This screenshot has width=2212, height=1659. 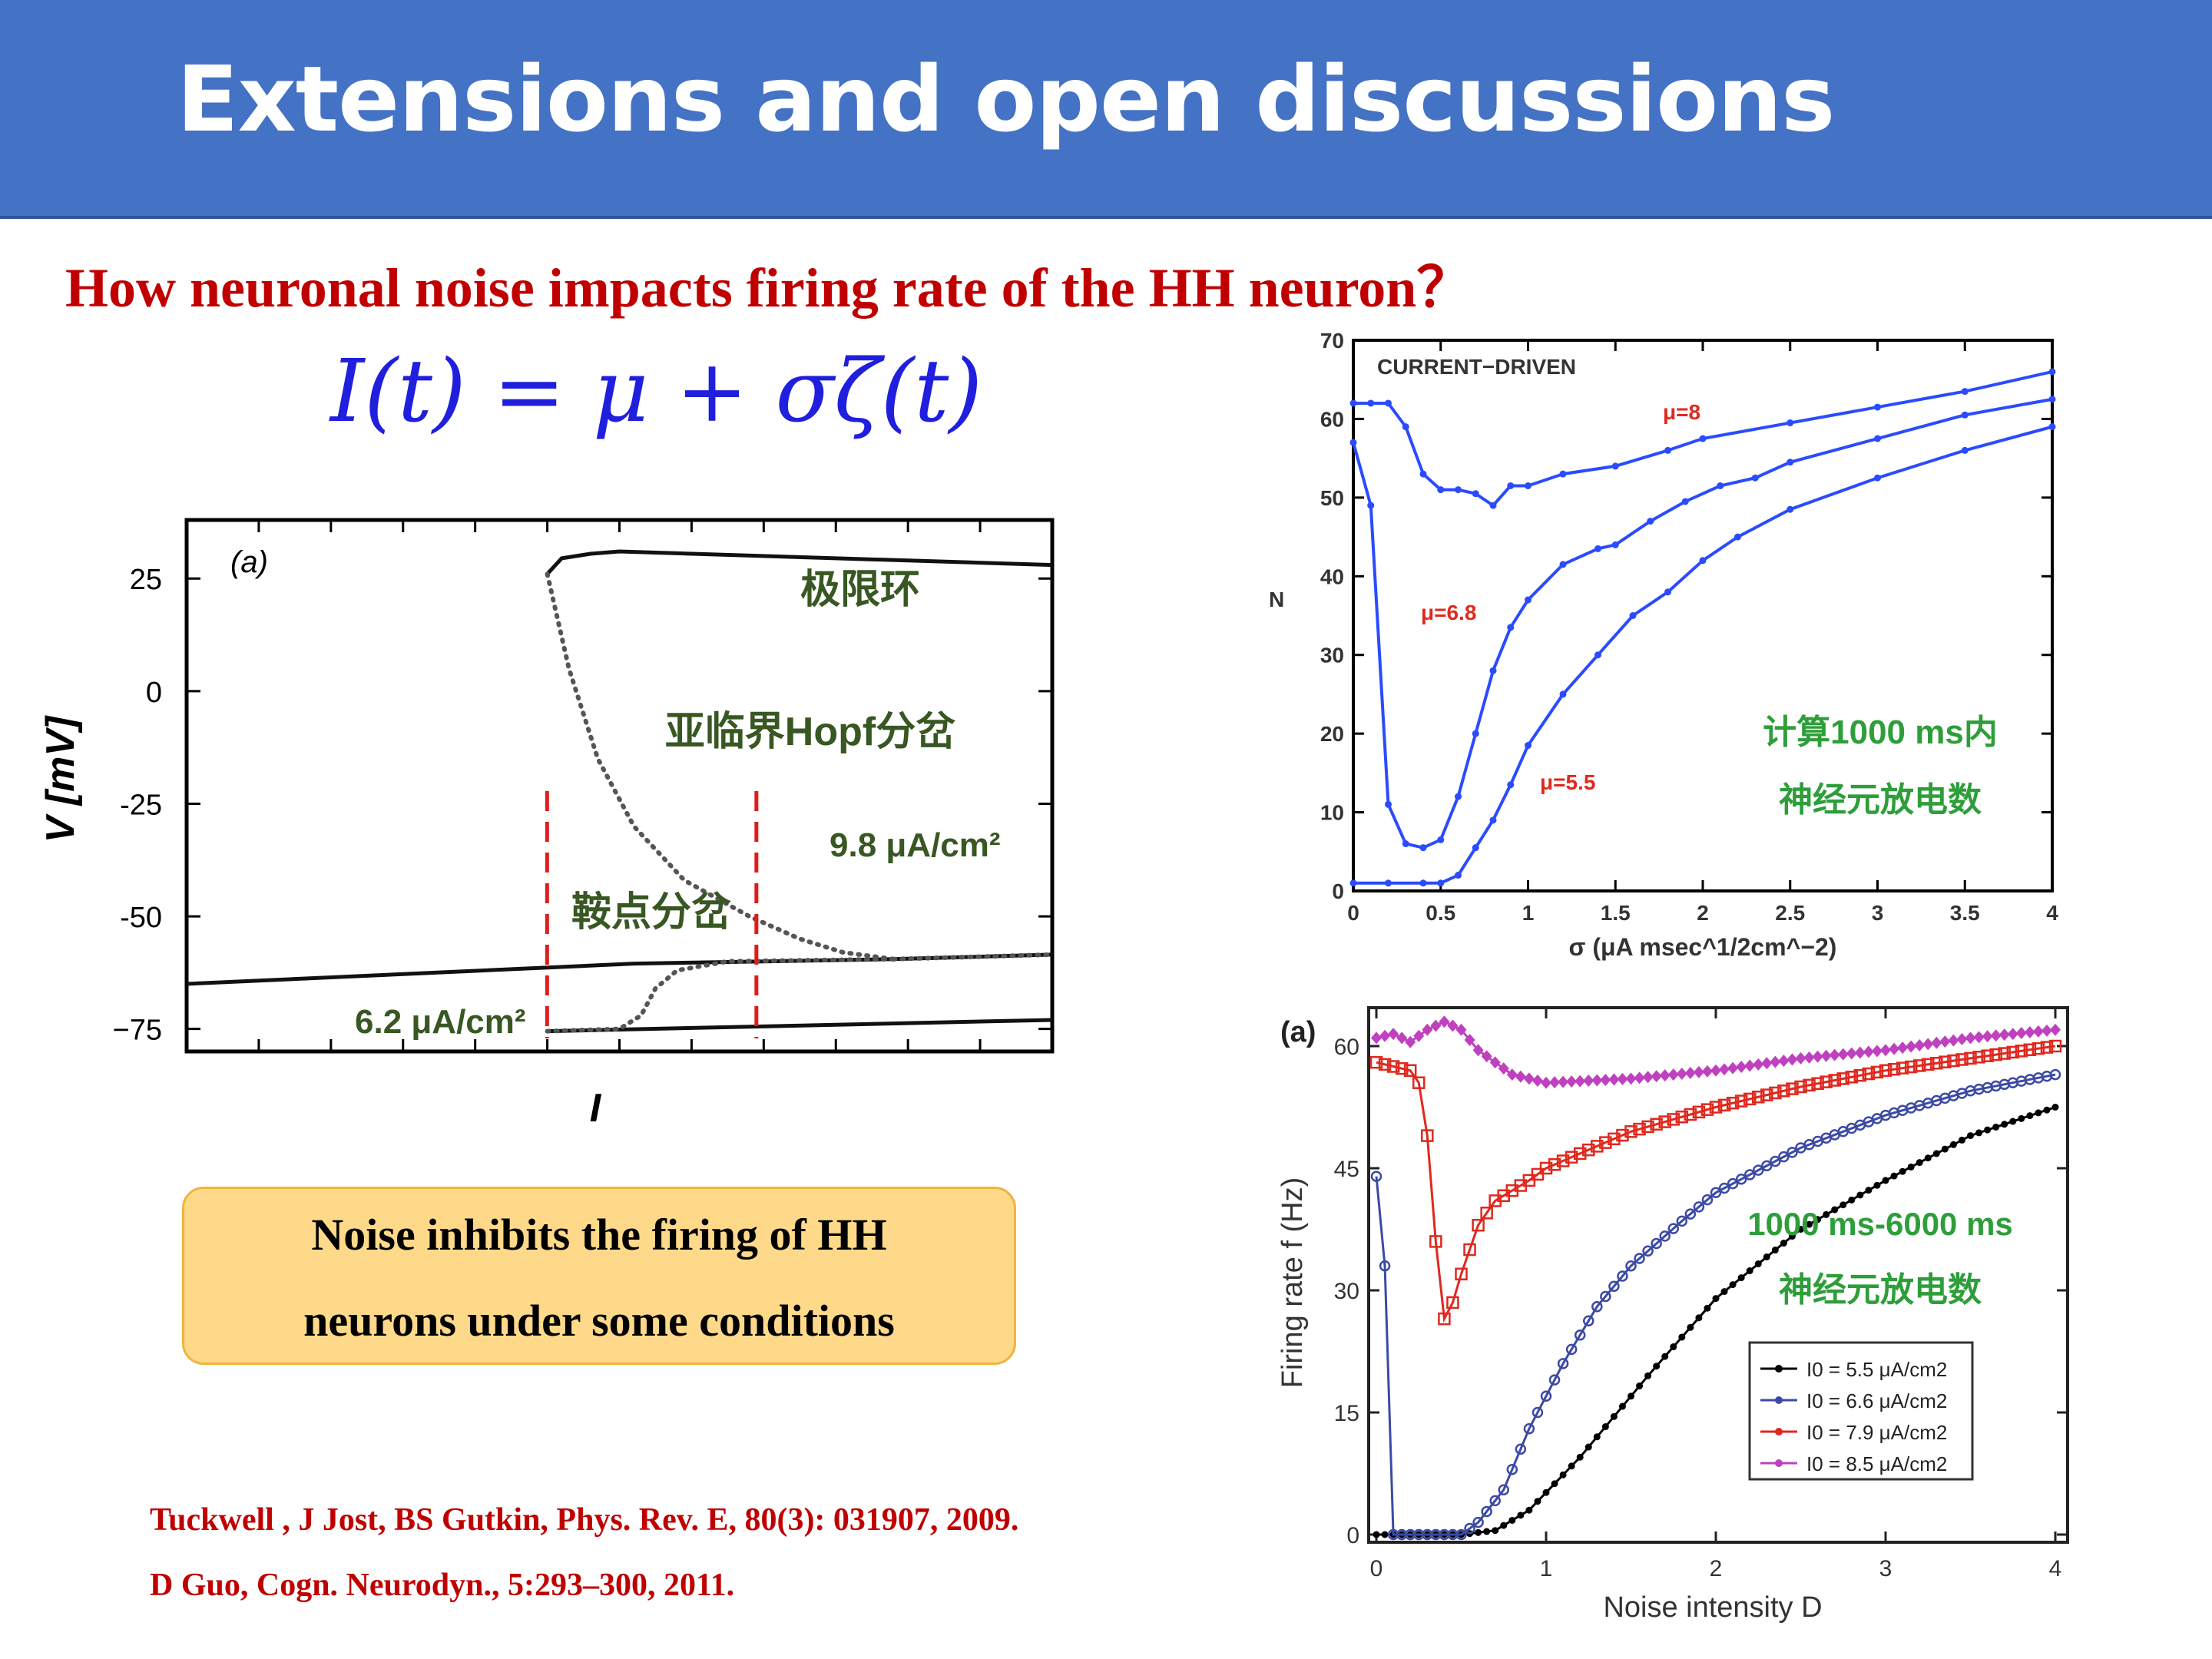 What do you see at coordinates (1877, 1370) in the screenshot?
I see `legend-label: I0 = 5.5 μA/cm2` at bounding box center [1877, 1370].